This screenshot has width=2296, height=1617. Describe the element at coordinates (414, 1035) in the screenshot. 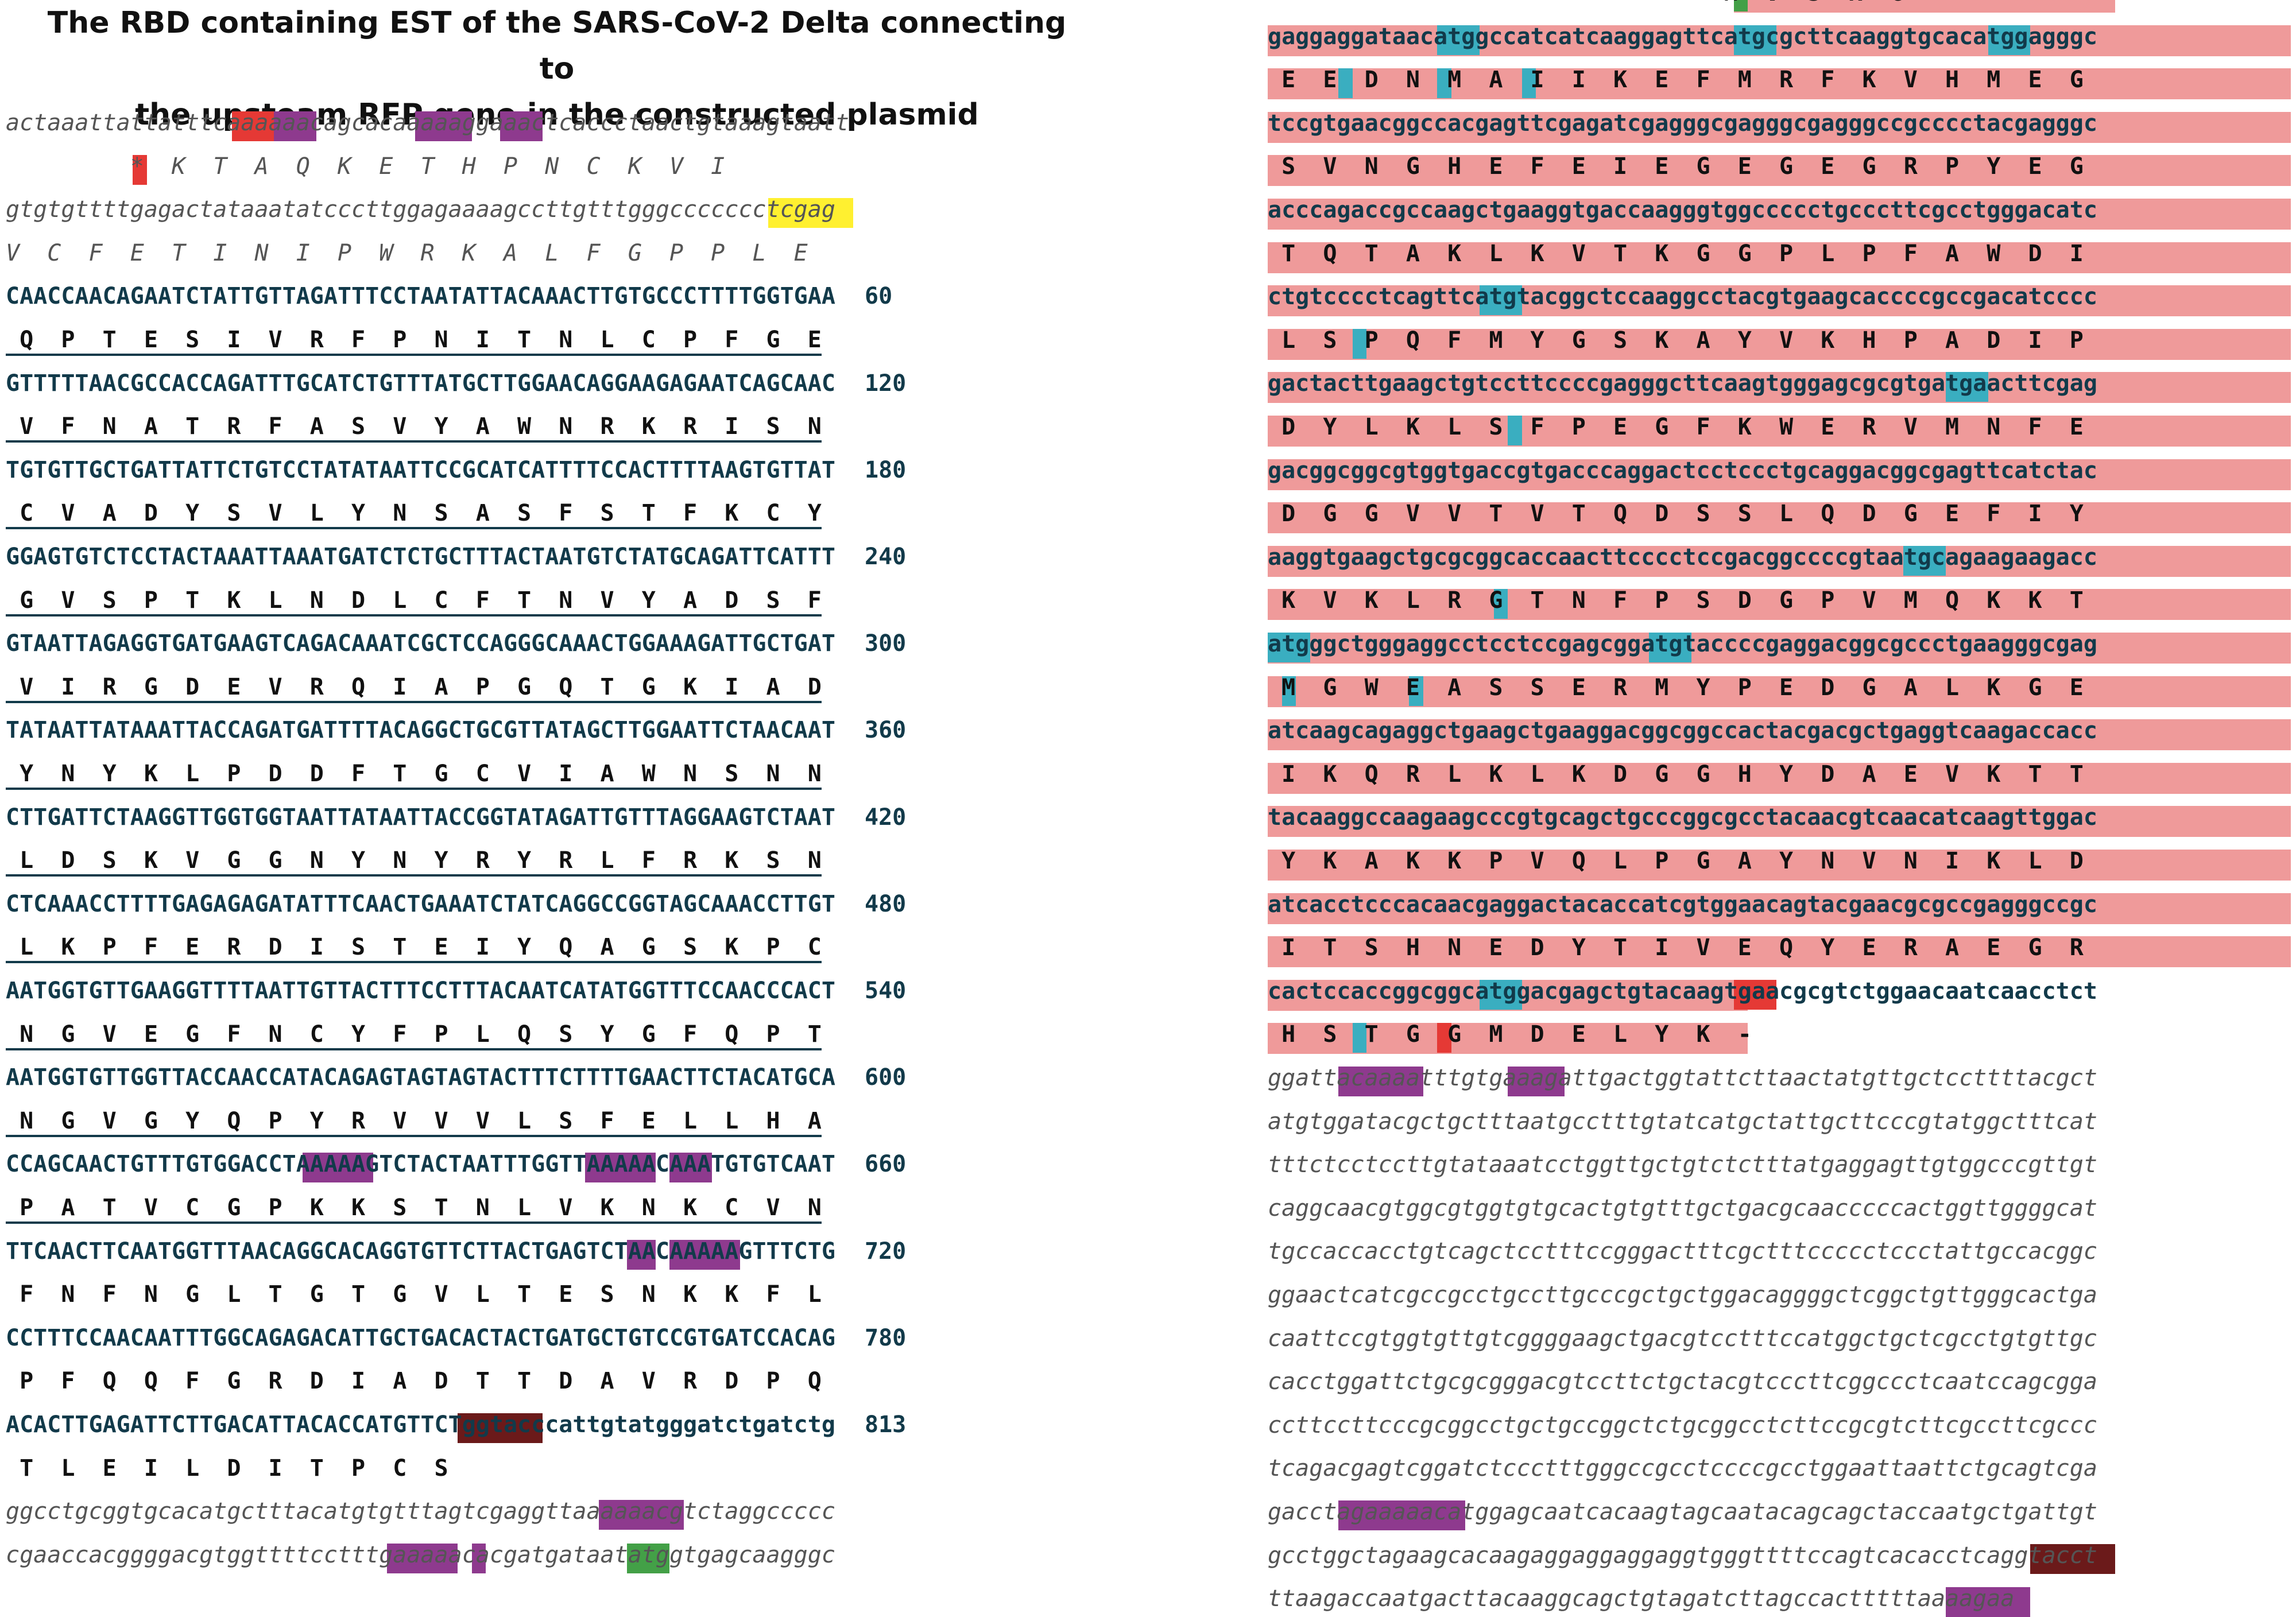

I see `left-seq-line: N G V E G F N C Y F P L Q S Y G F Q P T` at that location.